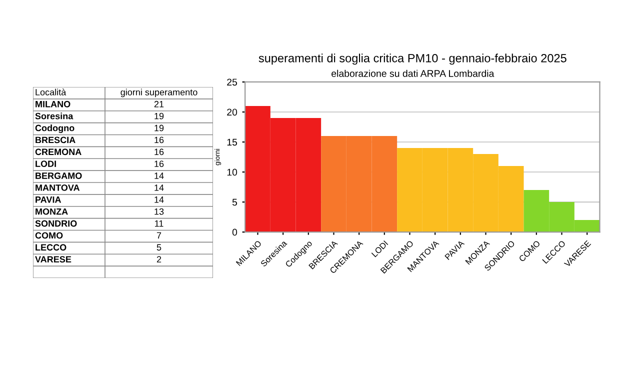 This screenshot has height=366, width=630. Describe the element at coordinates (49, 235) in the screenshot. I see `text: COMO` at that location.